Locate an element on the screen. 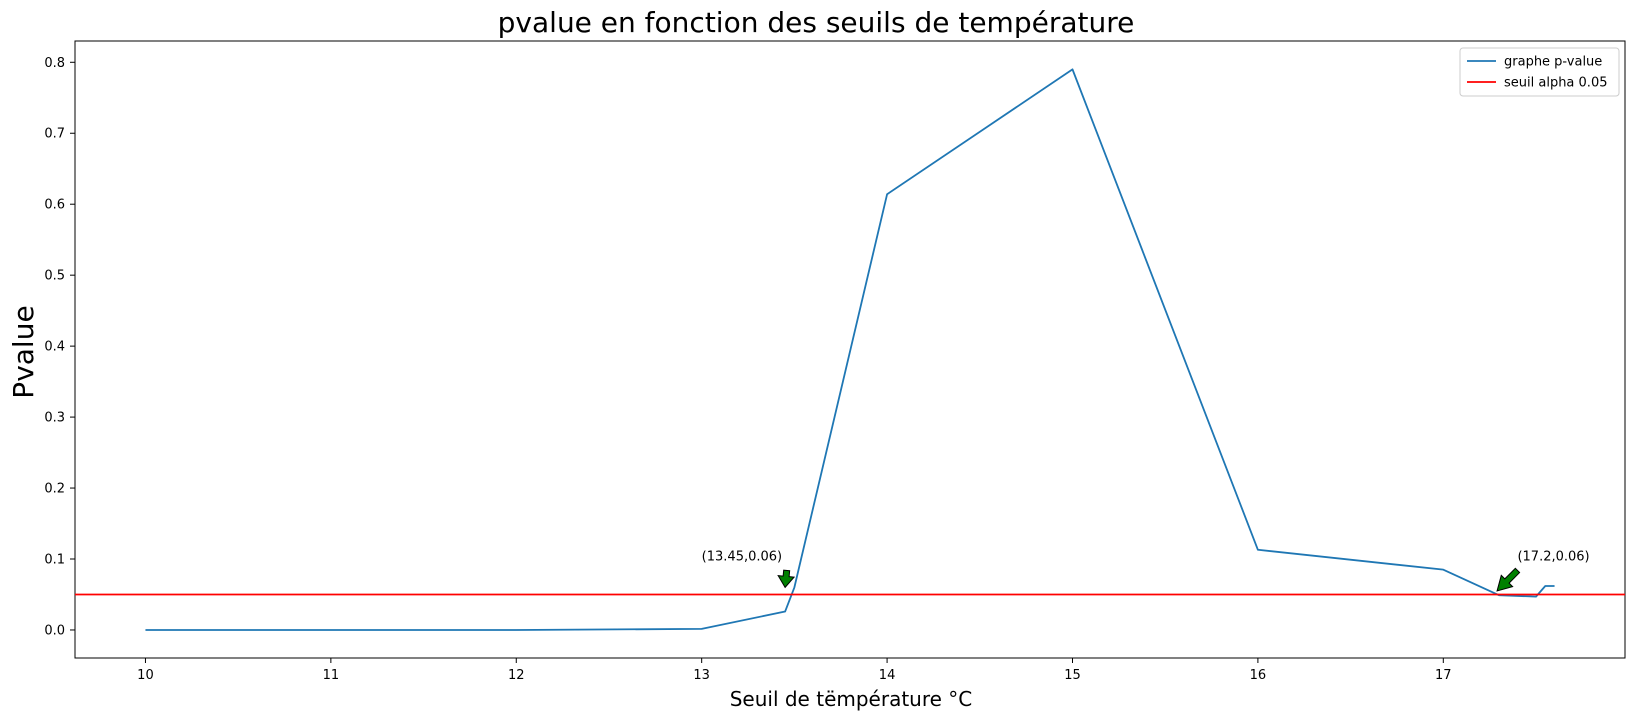  y-tick-label: 0.3 is located at coordinates (54, 418).